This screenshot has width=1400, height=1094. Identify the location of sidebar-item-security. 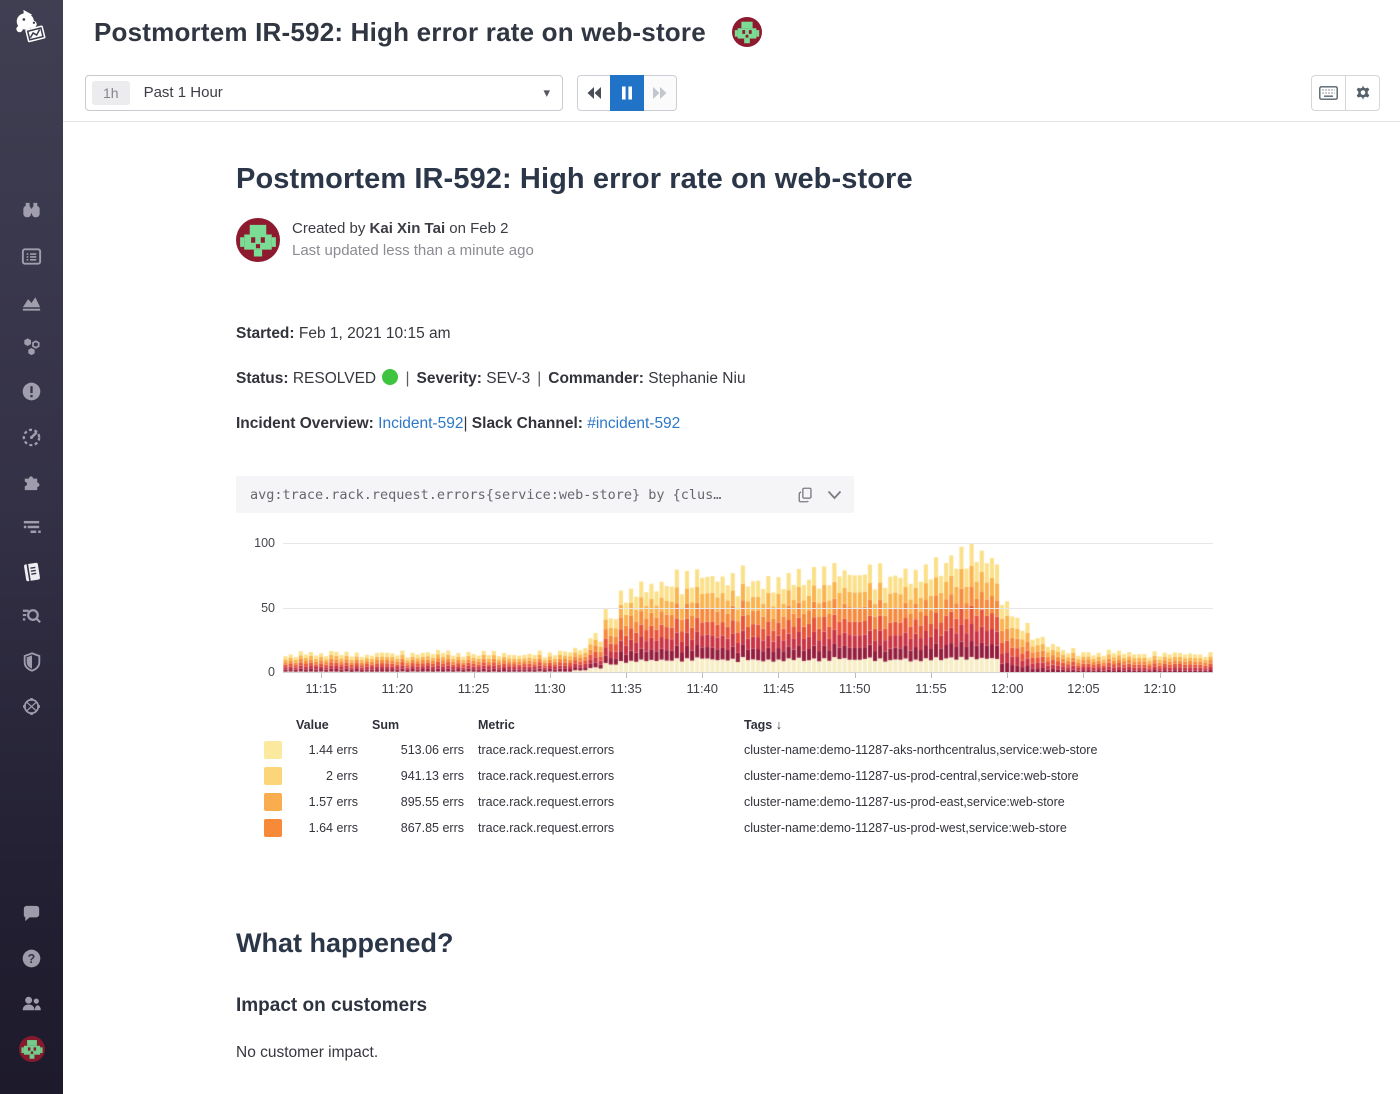
(31, 661).